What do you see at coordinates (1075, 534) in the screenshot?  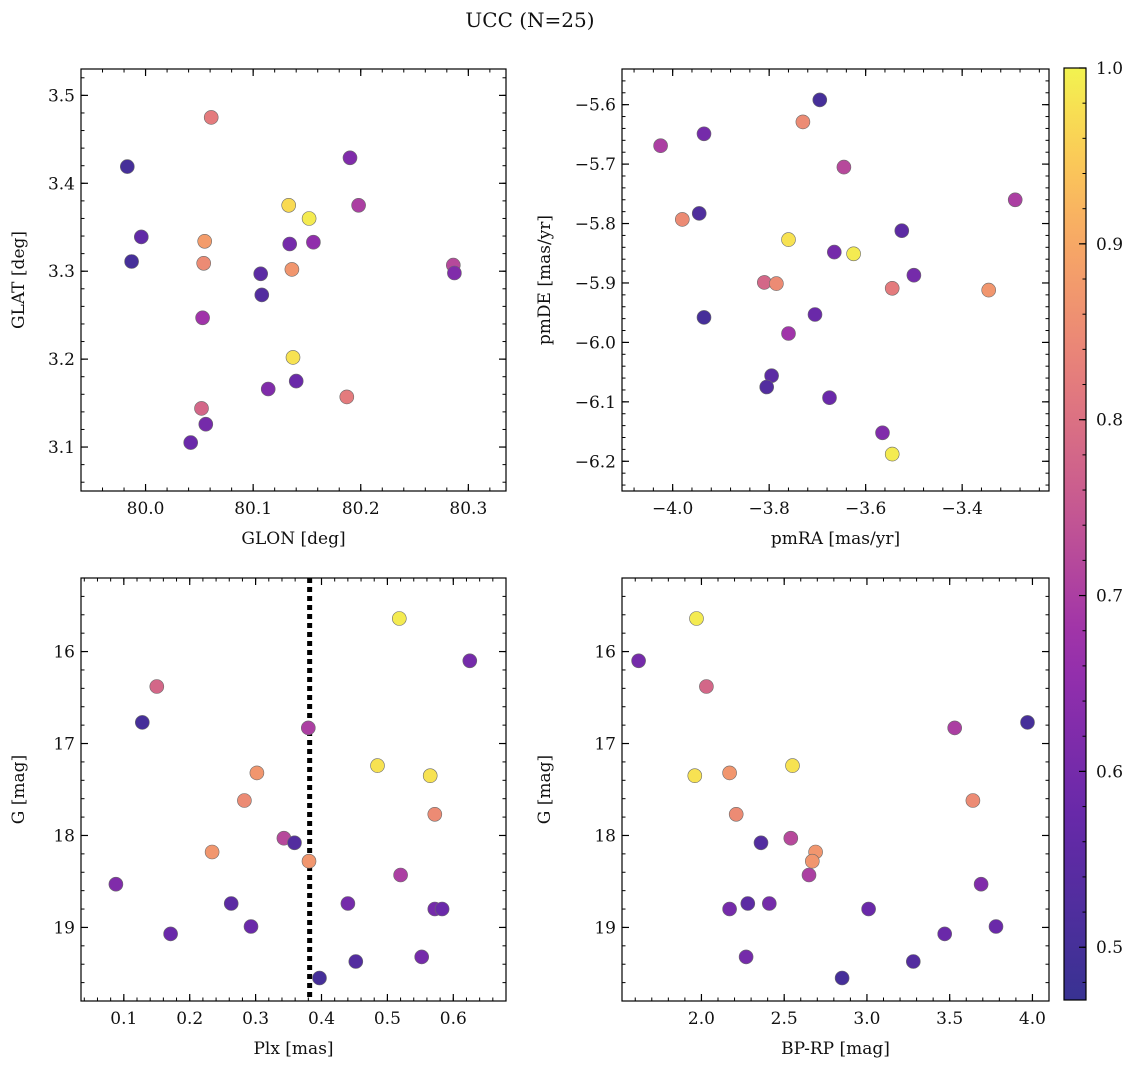 I see `colorbar-frame` at bounding box center [1075, 534].